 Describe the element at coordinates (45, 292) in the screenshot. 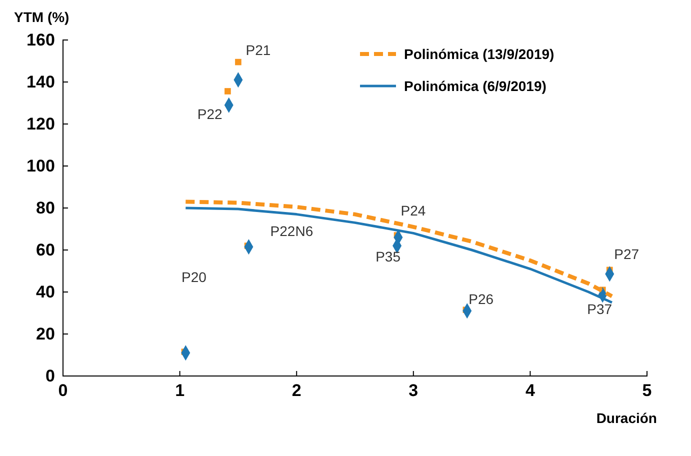

I see `y-tick-label: 40` at that location.